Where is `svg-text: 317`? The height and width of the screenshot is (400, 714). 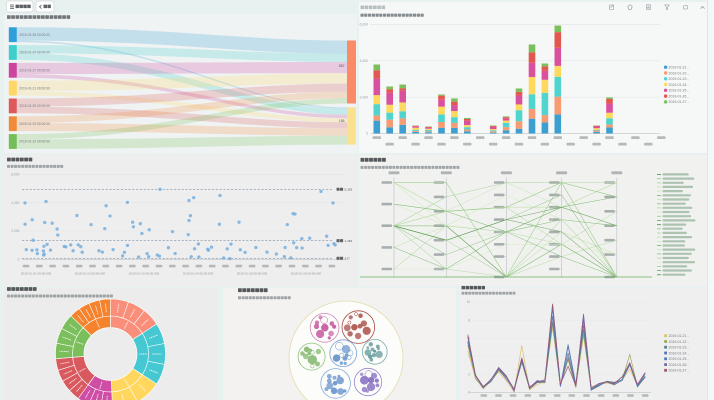 svg-text: 317 is located at coordinates (347, 259).